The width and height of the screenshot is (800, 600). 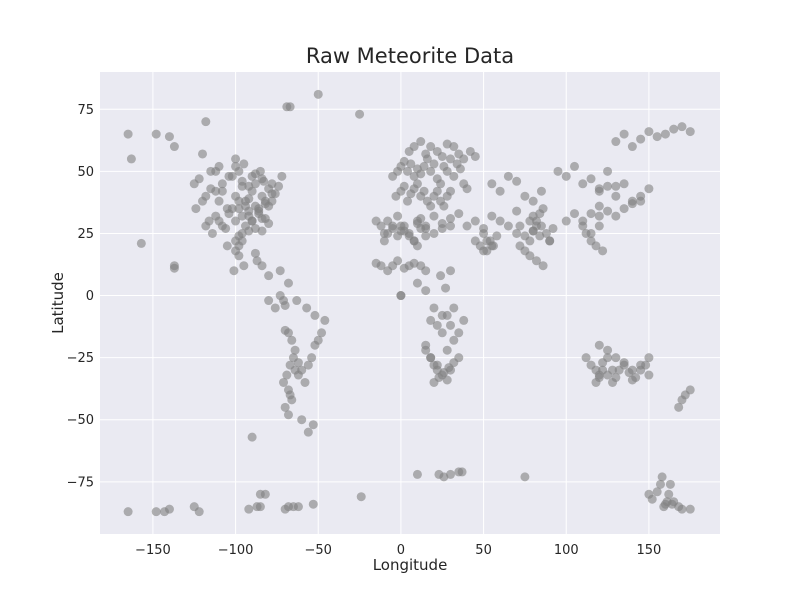 I want to click on x-axis-label: Longitude, so click(x=410, y=565).